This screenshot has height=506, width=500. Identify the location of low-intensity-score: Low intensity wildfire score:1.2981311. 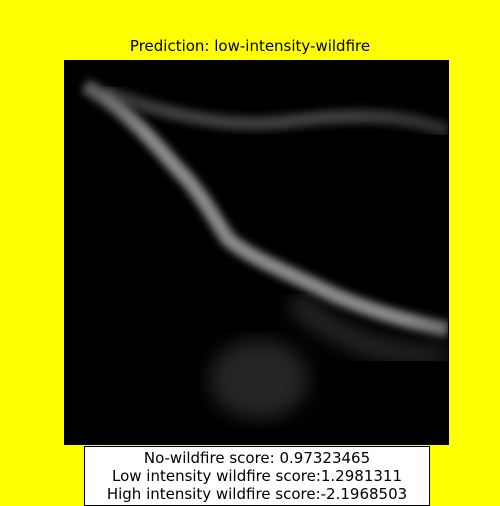
(257, 476).